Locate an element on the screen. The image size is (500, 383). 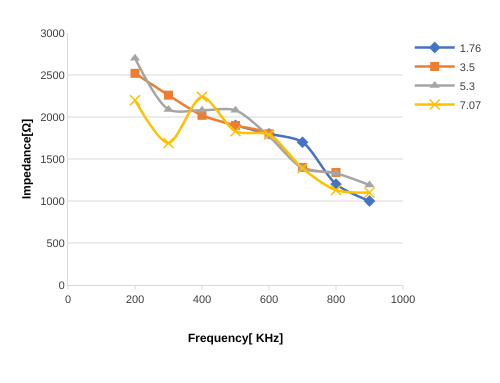
legend-label: 5.3 is located at coordinates (467, 86).